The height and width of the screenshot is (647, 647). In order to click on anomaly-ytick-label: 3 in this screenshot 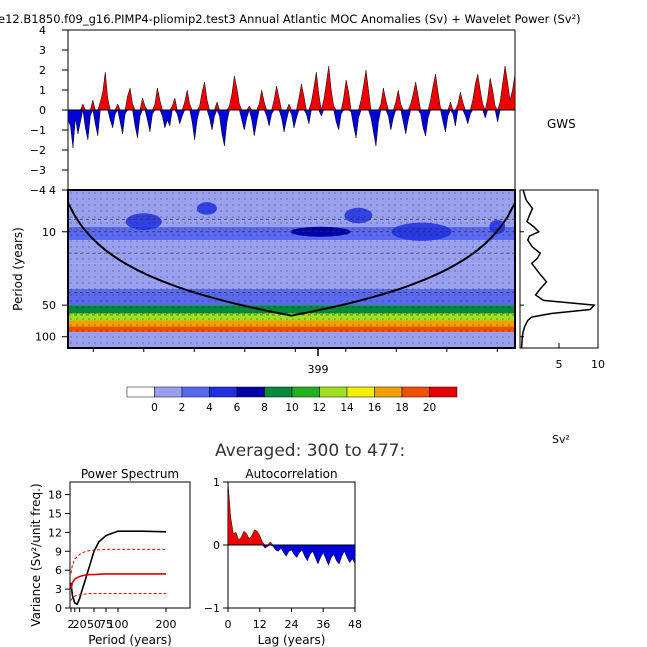, I will do `click(42, 50)`.